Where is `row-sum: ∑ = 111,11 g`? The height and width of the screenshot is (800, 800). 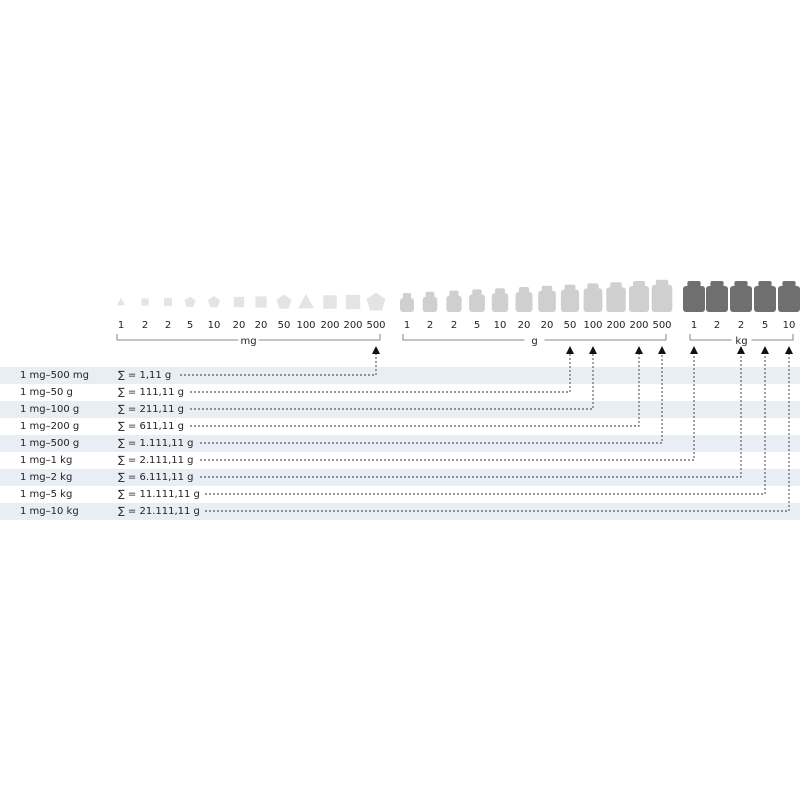 row-sum: ∑ = 111,11 g is located at coordinates (151, 392).